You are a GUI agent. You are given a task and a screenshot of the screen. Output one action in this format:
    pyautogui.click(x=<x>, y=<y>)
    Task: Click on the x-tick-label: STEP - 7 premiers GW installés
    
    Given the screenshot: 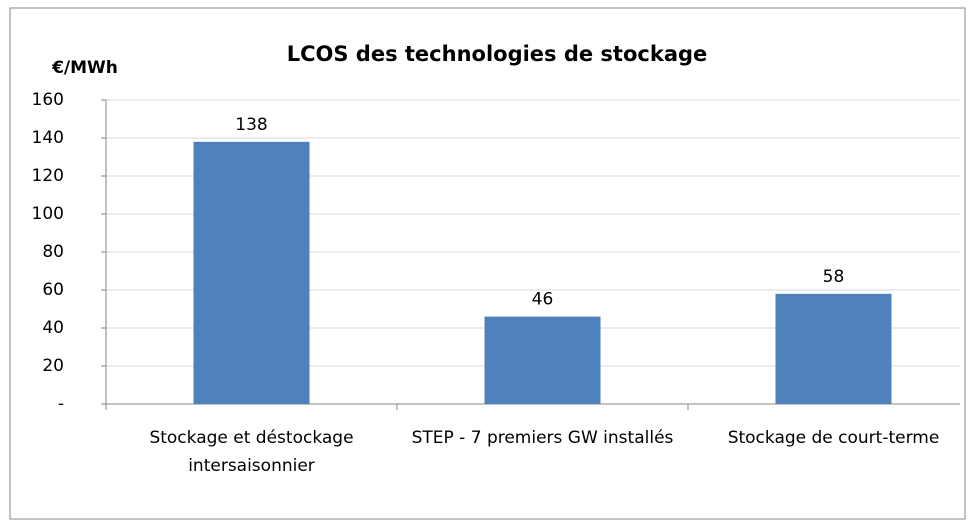 What is the action you would take?
    pyautogui.click(x=542, y=438)
    